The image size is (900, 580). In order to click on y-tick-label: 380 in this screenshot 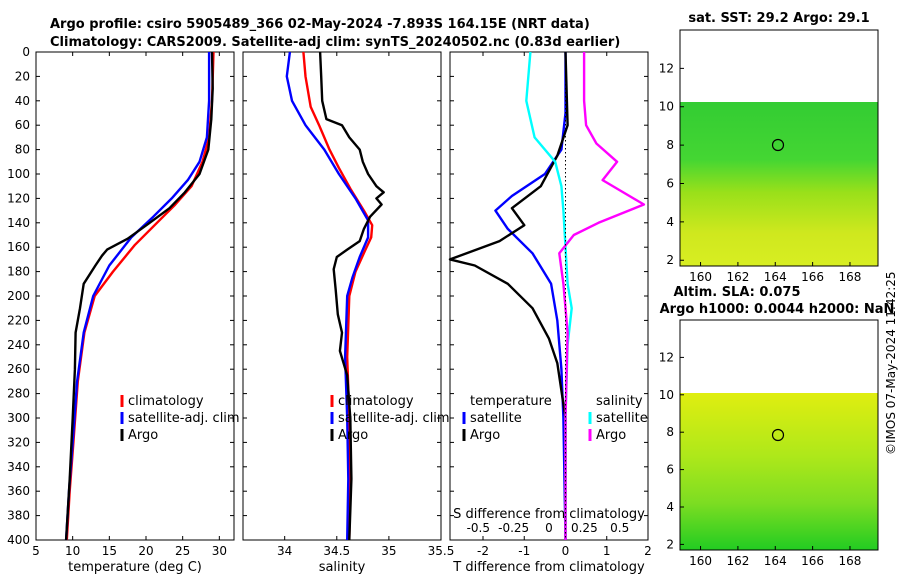, I will do `click(18, 516)`.